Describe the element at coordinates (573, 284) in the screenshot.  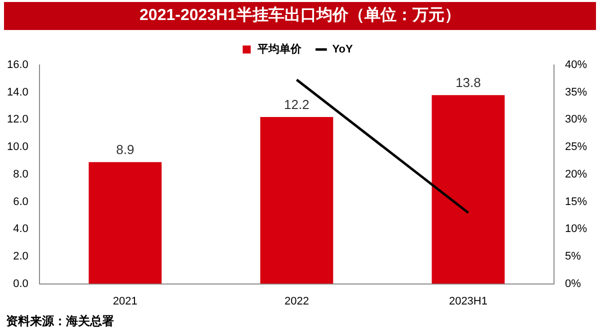
I see `y2-tick-label: 0%` at that location.